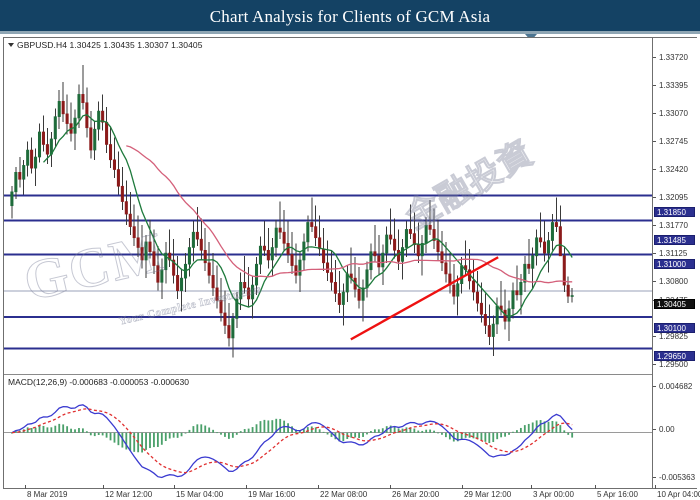 The image size is (700, 500). I want to click on price-axis-tick: 1.33395, so click(670, 86).